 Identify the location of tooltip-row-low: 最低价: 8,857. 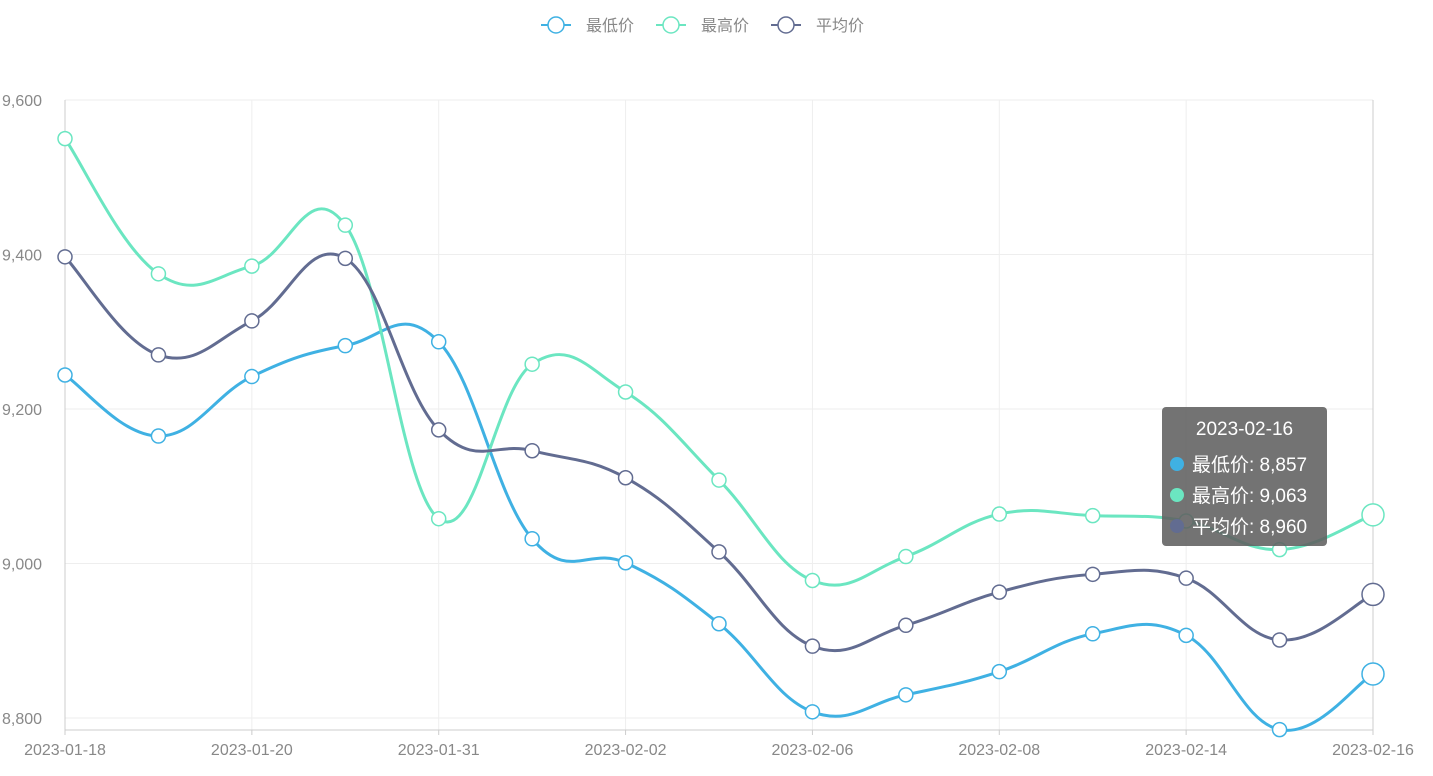
(1244, 463).